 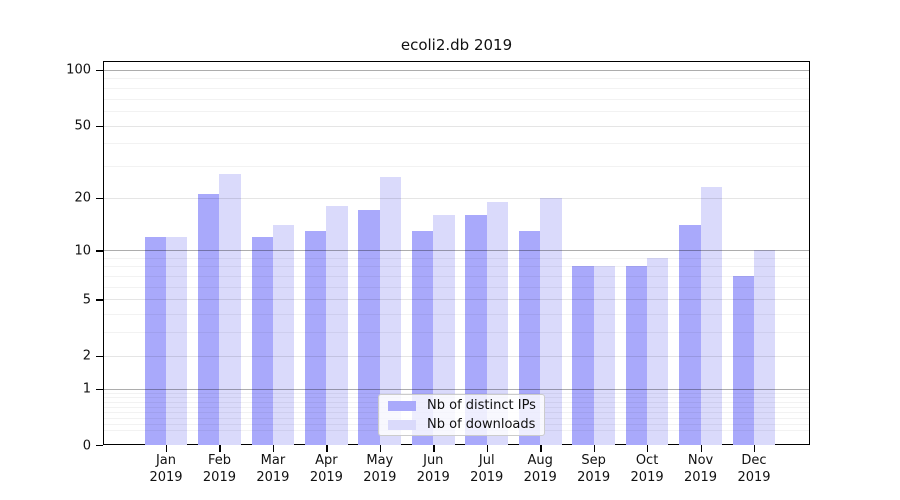 I want to click on bar-downloads-dec, so click(x=765, y=347).